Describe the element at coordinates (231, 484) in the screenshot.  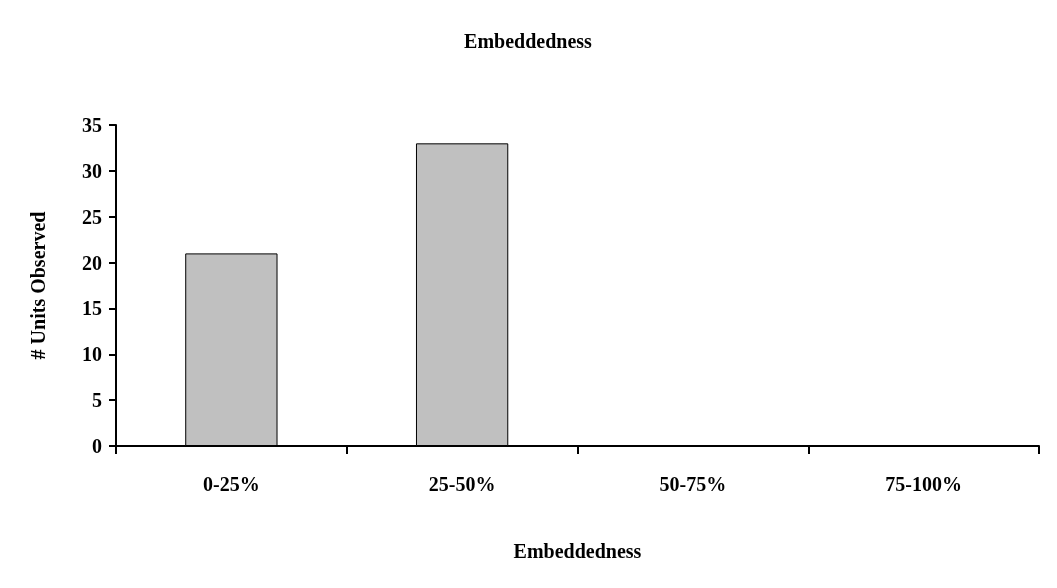
I see `x-tick-label: 0-25%` at that location.